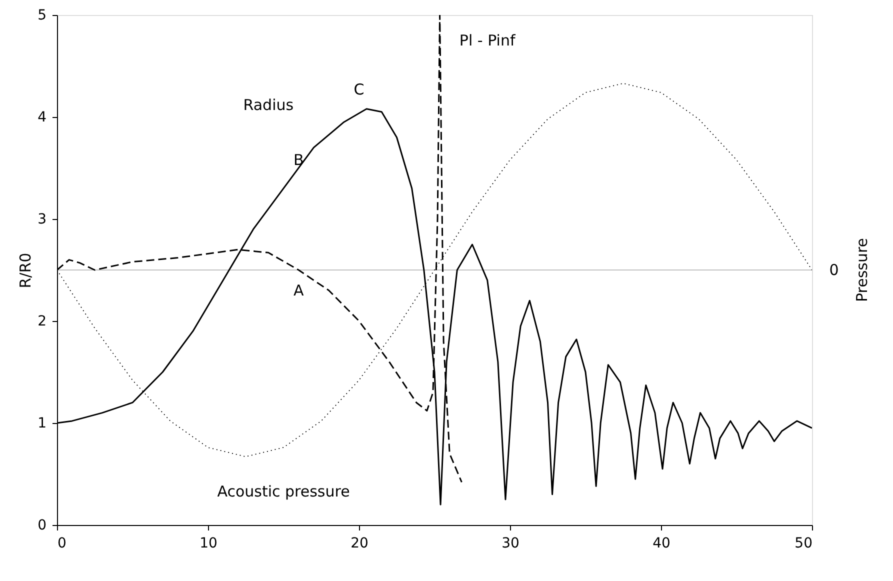 This screenshot has width=893, height=581. I want to click on y-tick-label: 4, so click(42, 118).